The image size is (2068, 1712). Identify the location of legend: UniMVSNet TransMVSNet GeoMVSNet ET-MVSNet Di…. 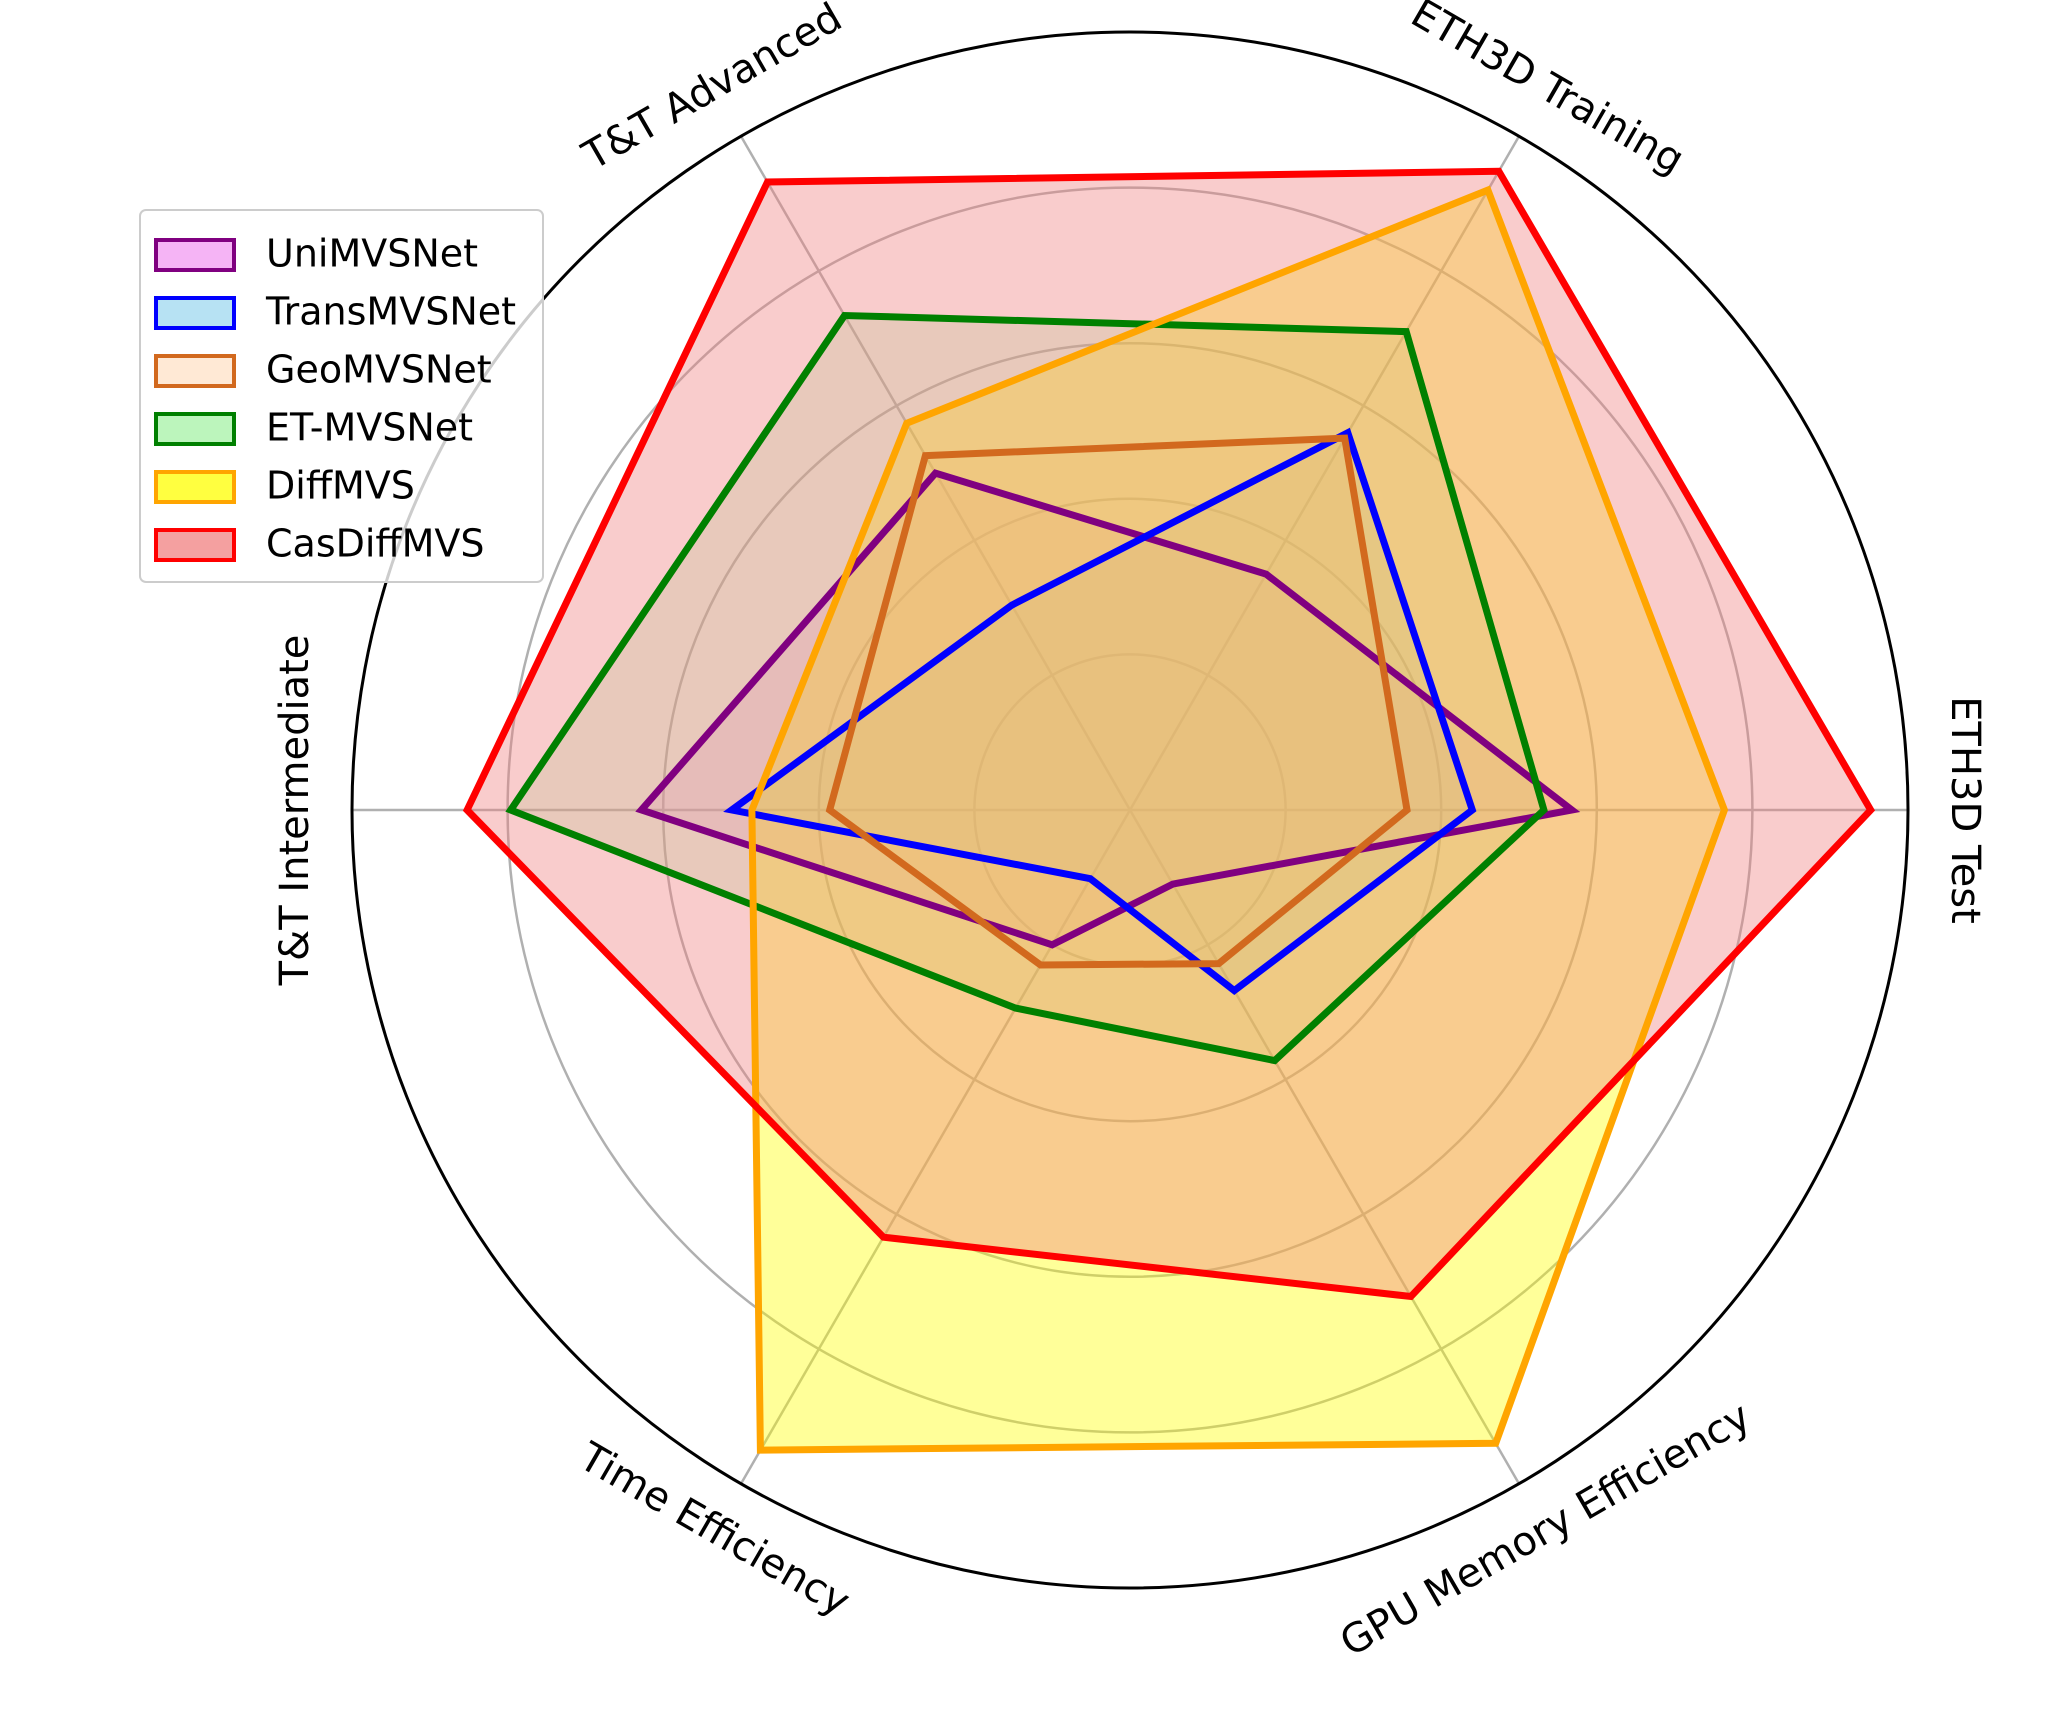
(341, 396).